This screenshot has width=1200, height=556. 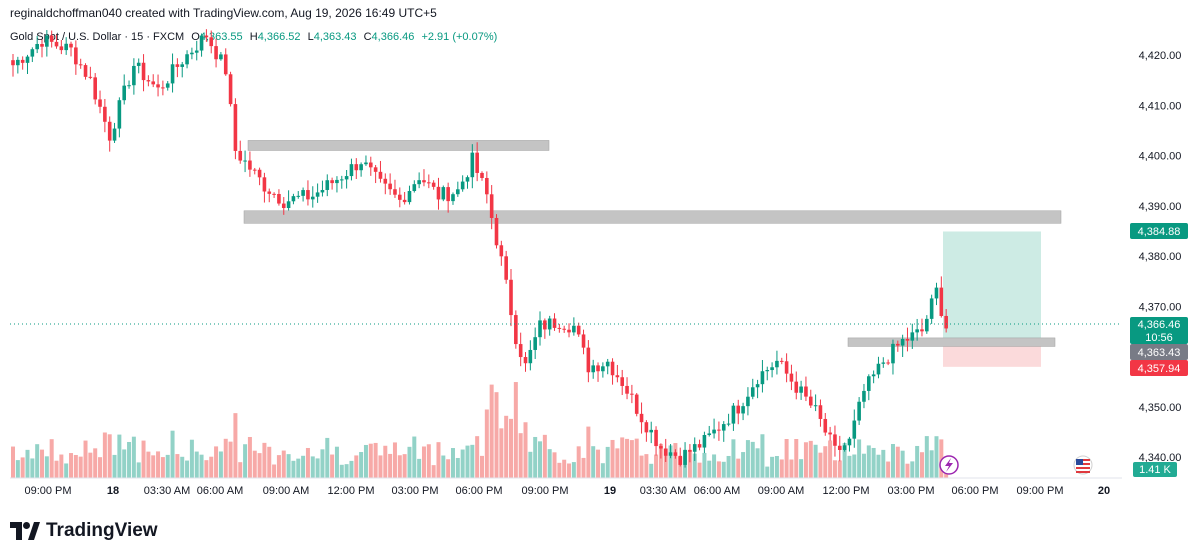 What do you see at coordinates (398, 145) in the screenshot?
I see `upper-resistance-zone` at bounding box center [398, 145].